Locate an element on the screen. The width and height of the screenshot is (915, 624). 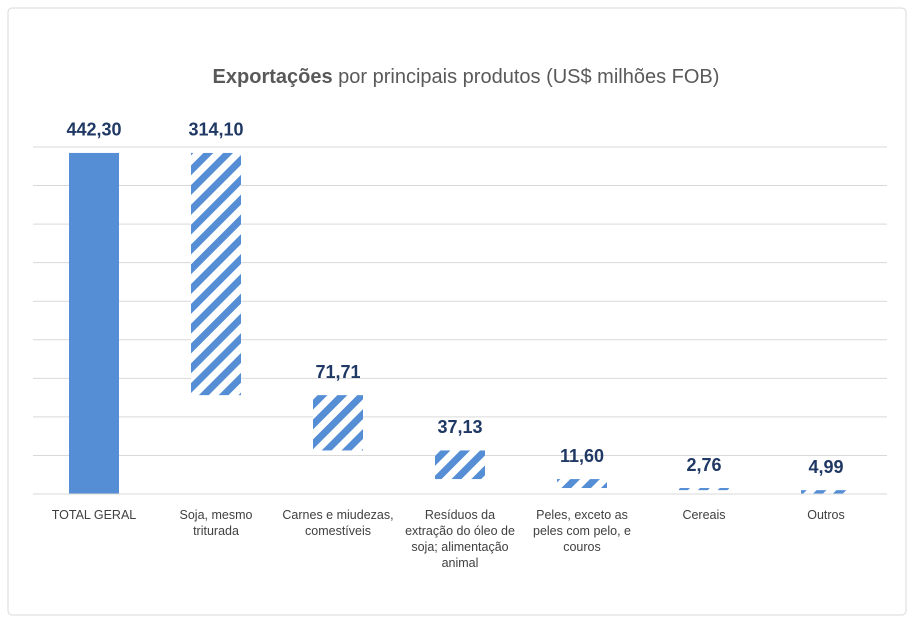
data-label: 2,76 is located at coordinates (703, 465).